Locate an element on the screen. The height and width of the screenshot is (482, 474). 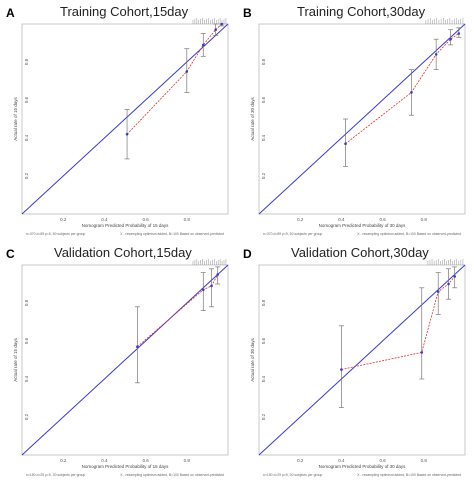
panel-letter: D is located at coordinates (247, 254).